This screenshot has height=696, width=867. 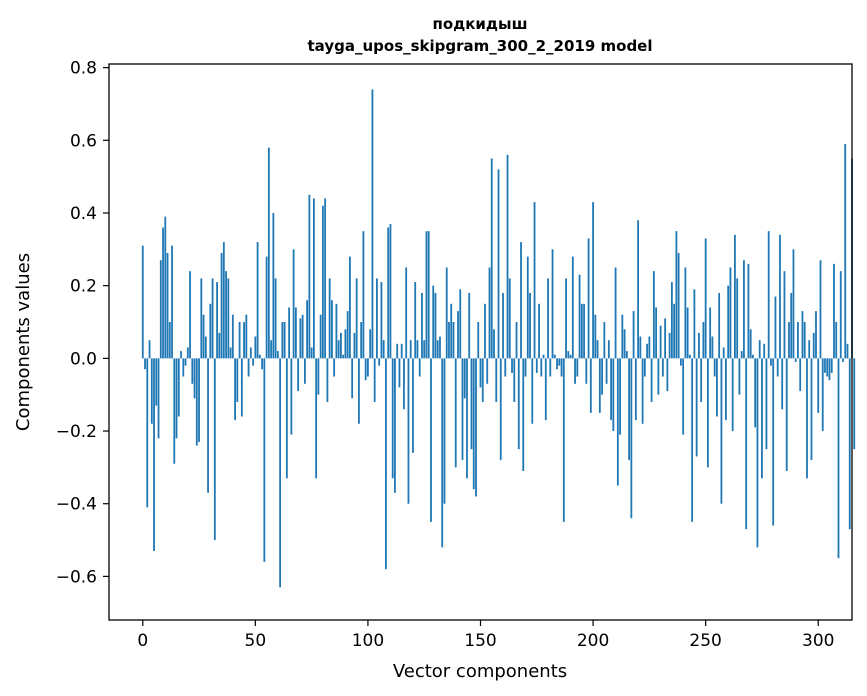 What do you see at coordinates (76, 432) in the screenshot?
I see `y-tick-label: −0.2` at bounding box center [76, 432].